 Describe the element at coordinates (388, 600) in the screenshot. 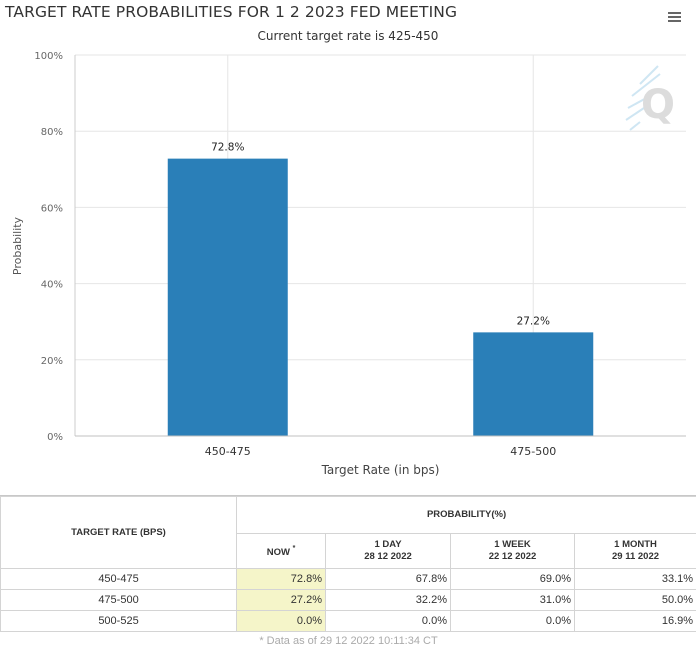

I see `value-cell: 32.2%` at that location.